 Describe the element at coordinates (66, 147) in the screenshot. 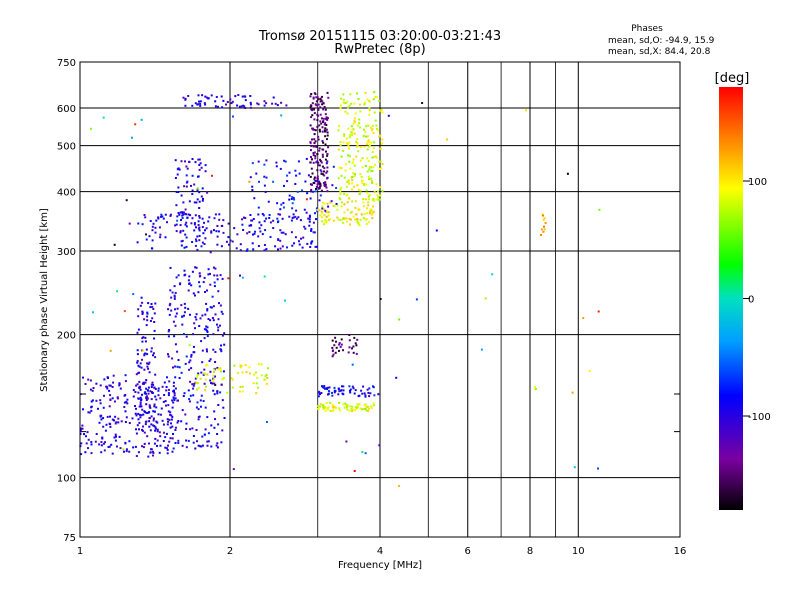

I see `y-tick-label: 500` at that location.